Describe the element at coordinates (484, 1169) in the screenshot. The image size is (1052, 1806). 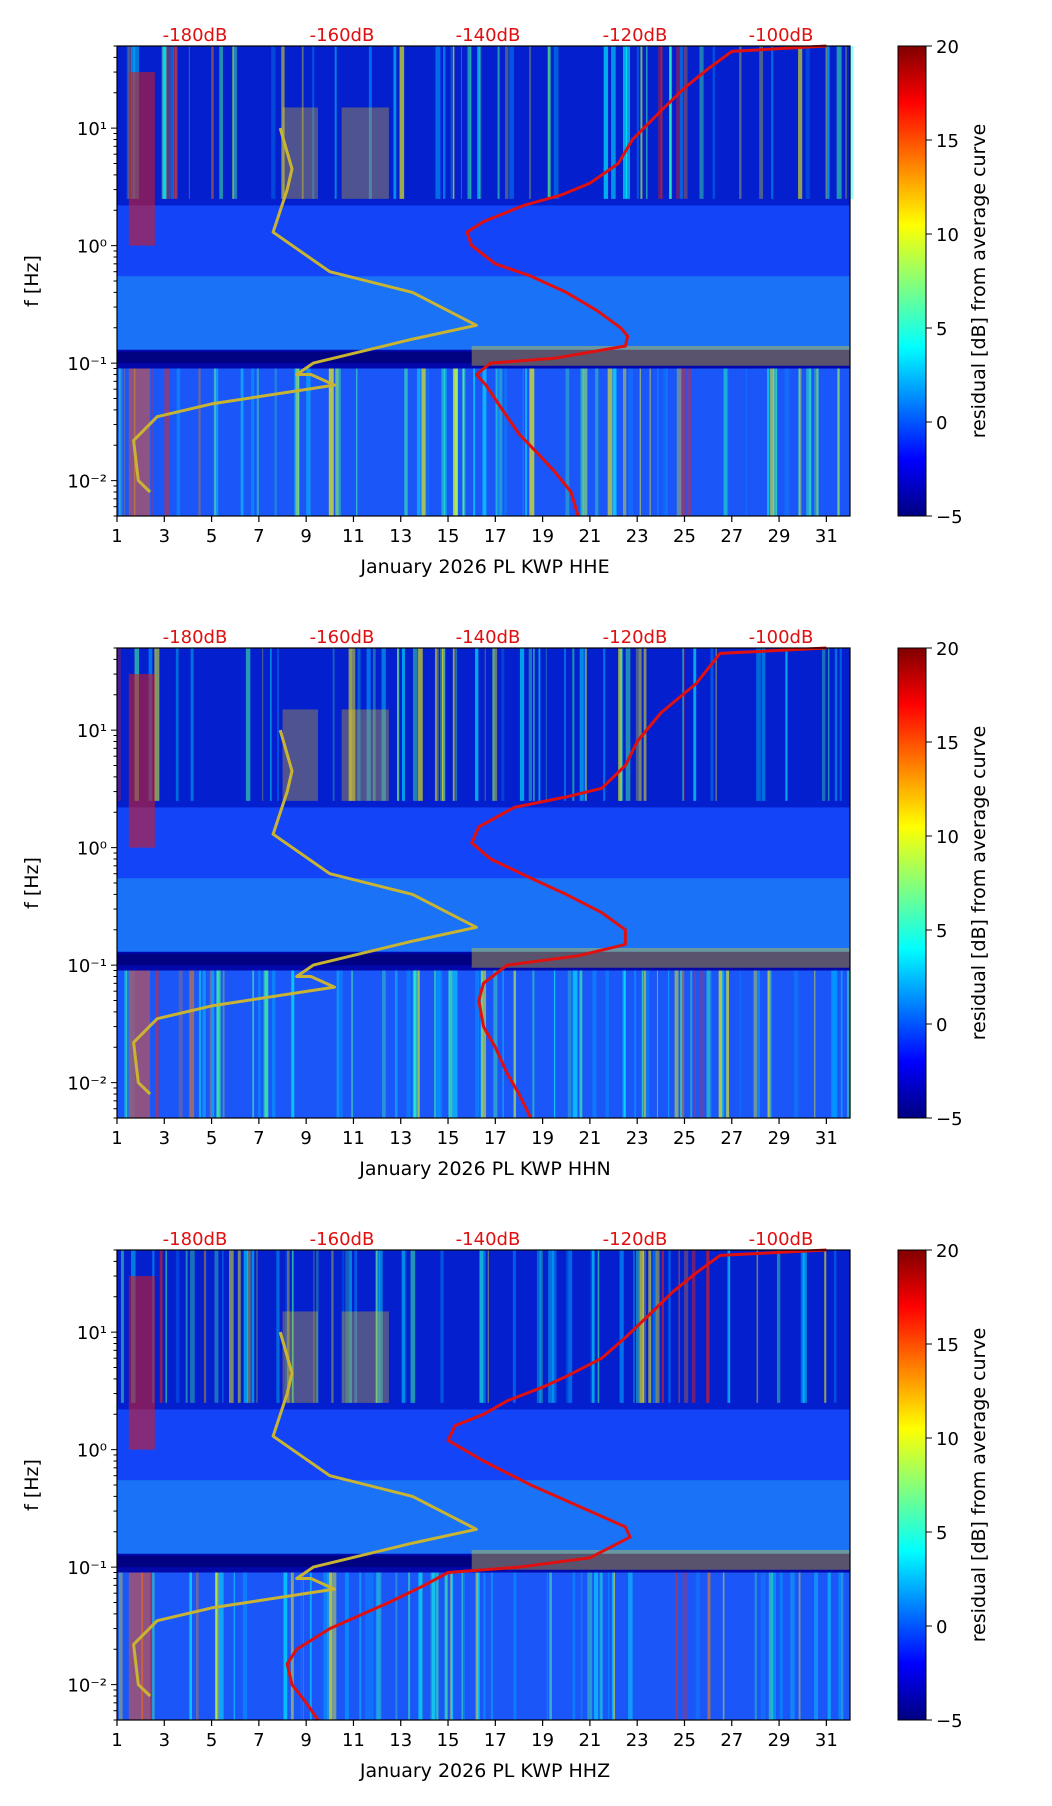
I see `xlabel-hhn: January 2026 PL KWP HHN` at that location.